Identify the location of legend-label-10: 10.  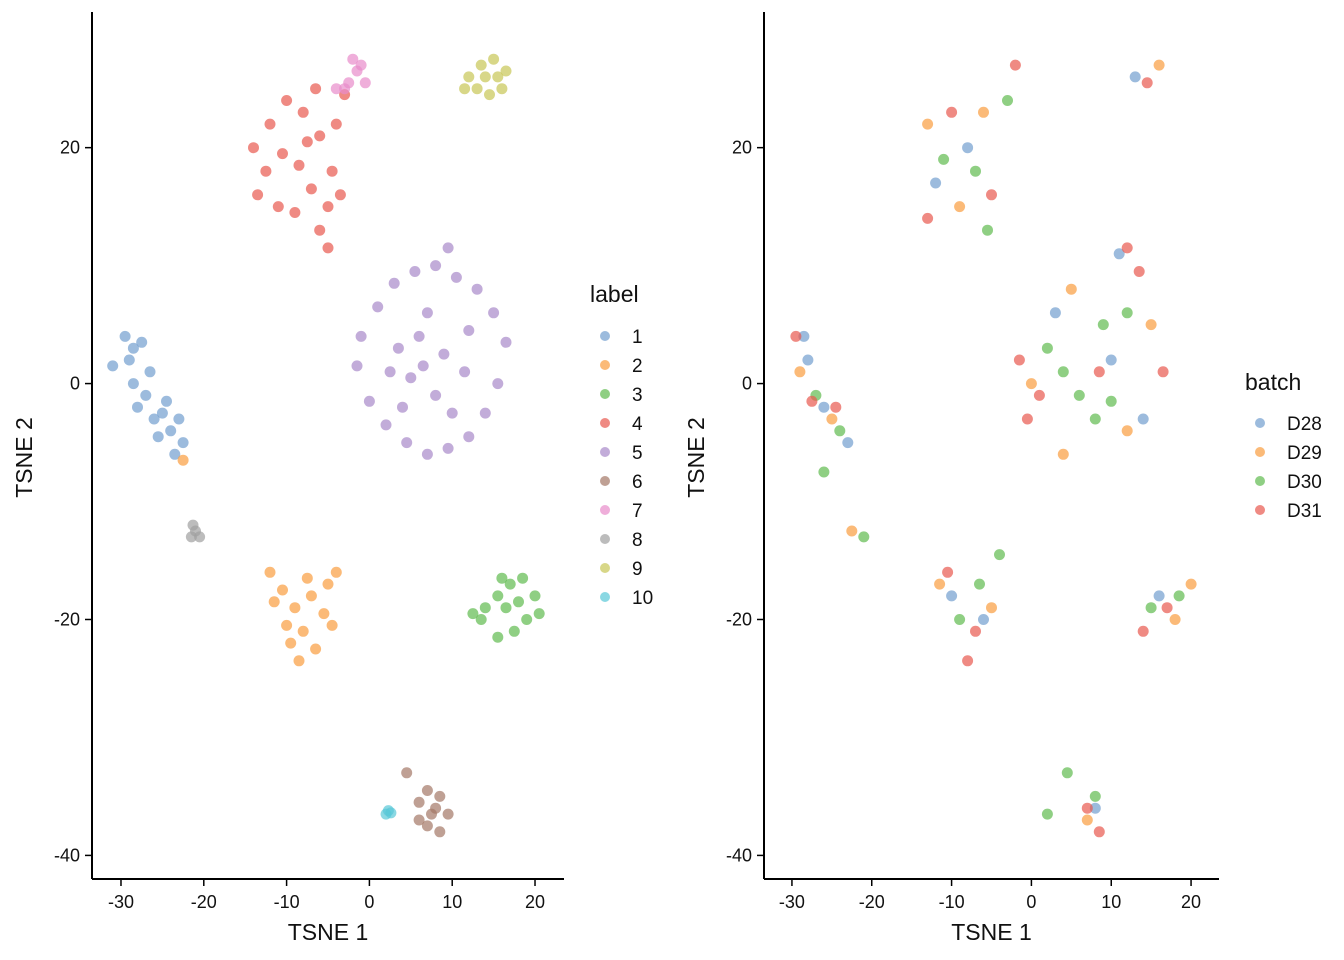
(642, 598).